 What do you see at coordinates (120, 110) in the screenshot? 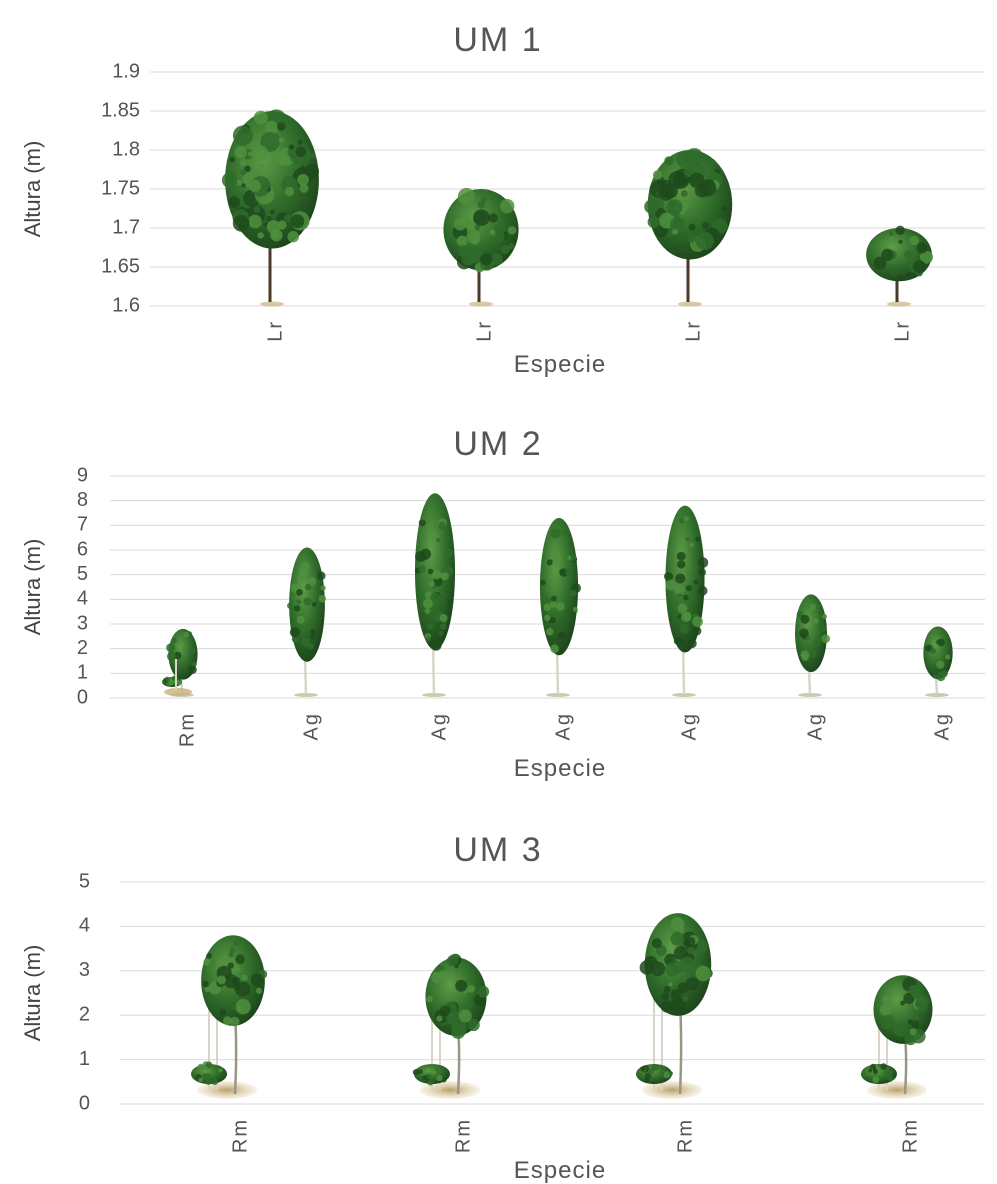
I see `y-tick-label: 1.85` at bounding box center [120, 110].